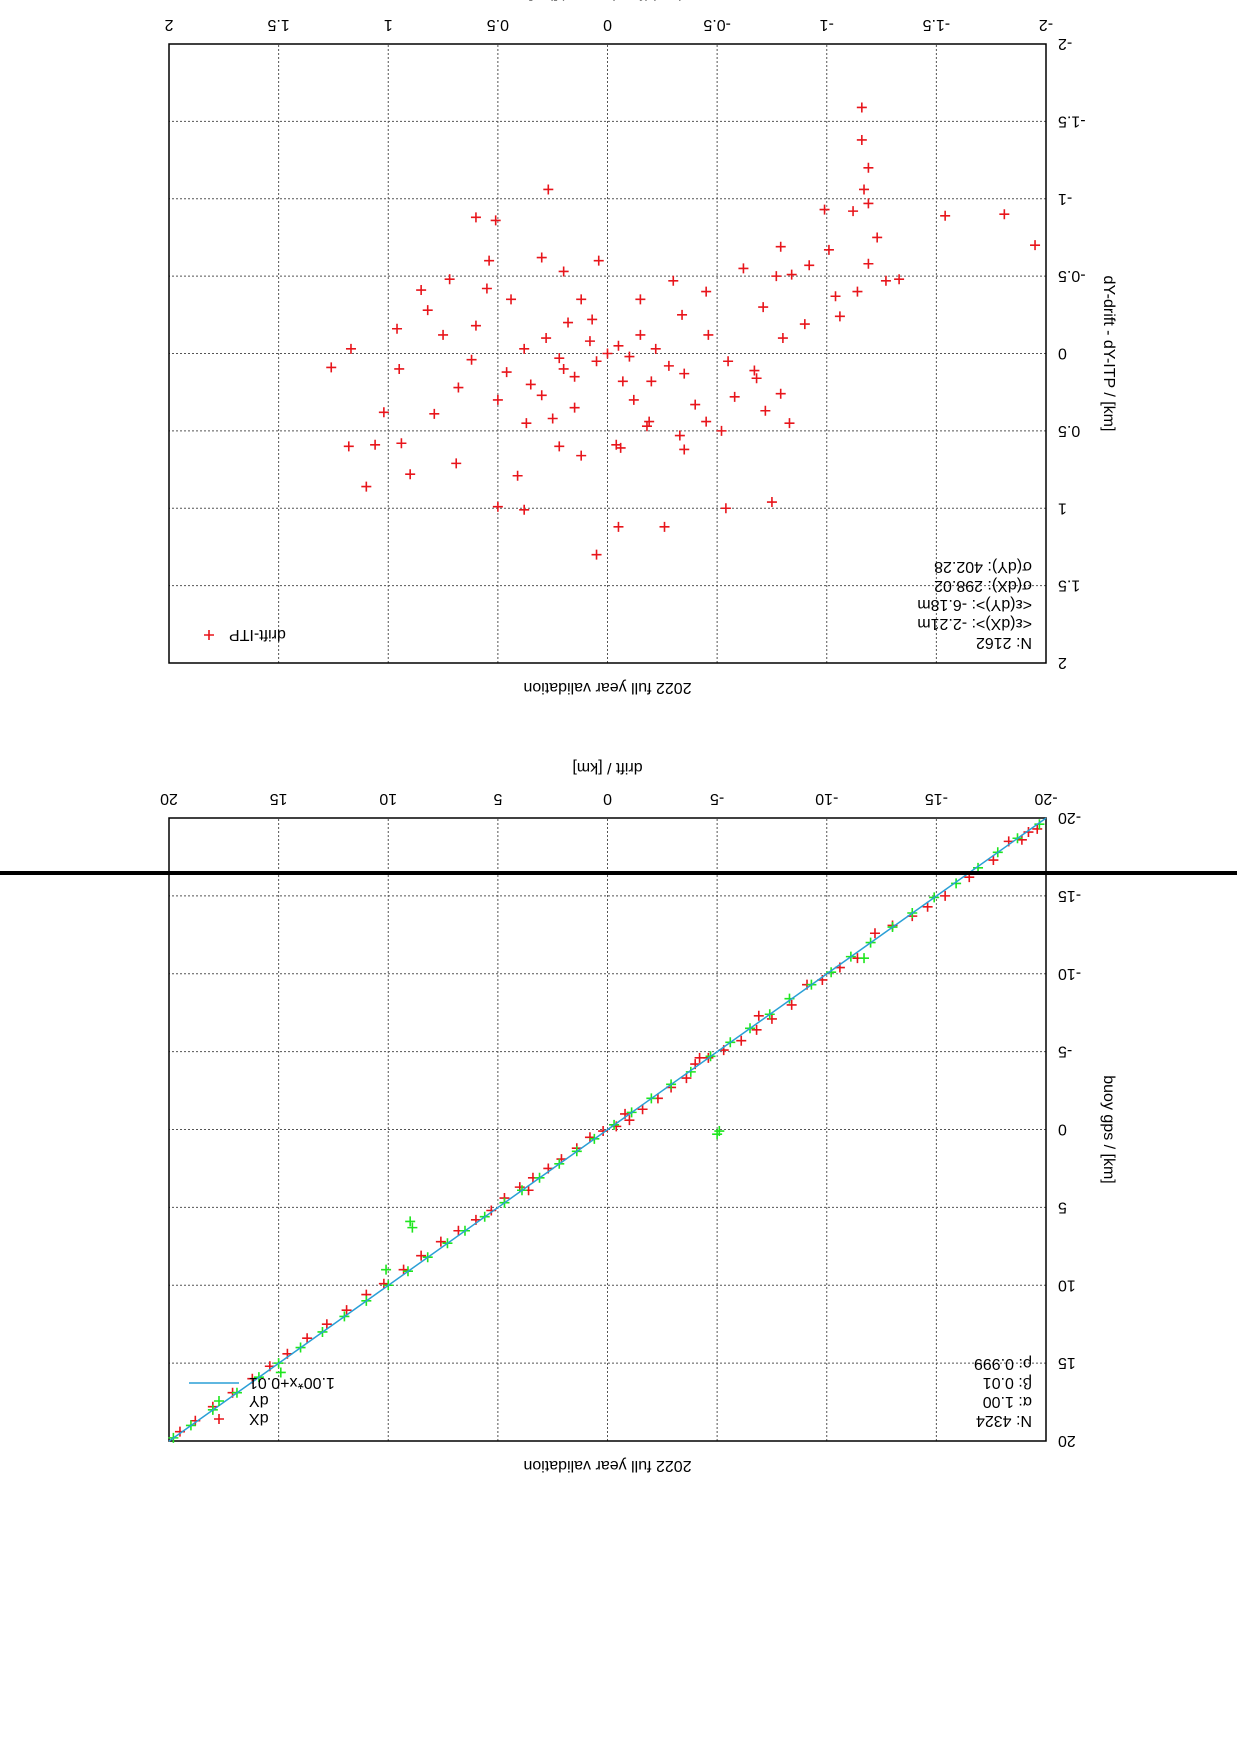 This screenshot has width=1237, height=1750. I want to click on y-tick-label: -5, so click(1065, 1051).